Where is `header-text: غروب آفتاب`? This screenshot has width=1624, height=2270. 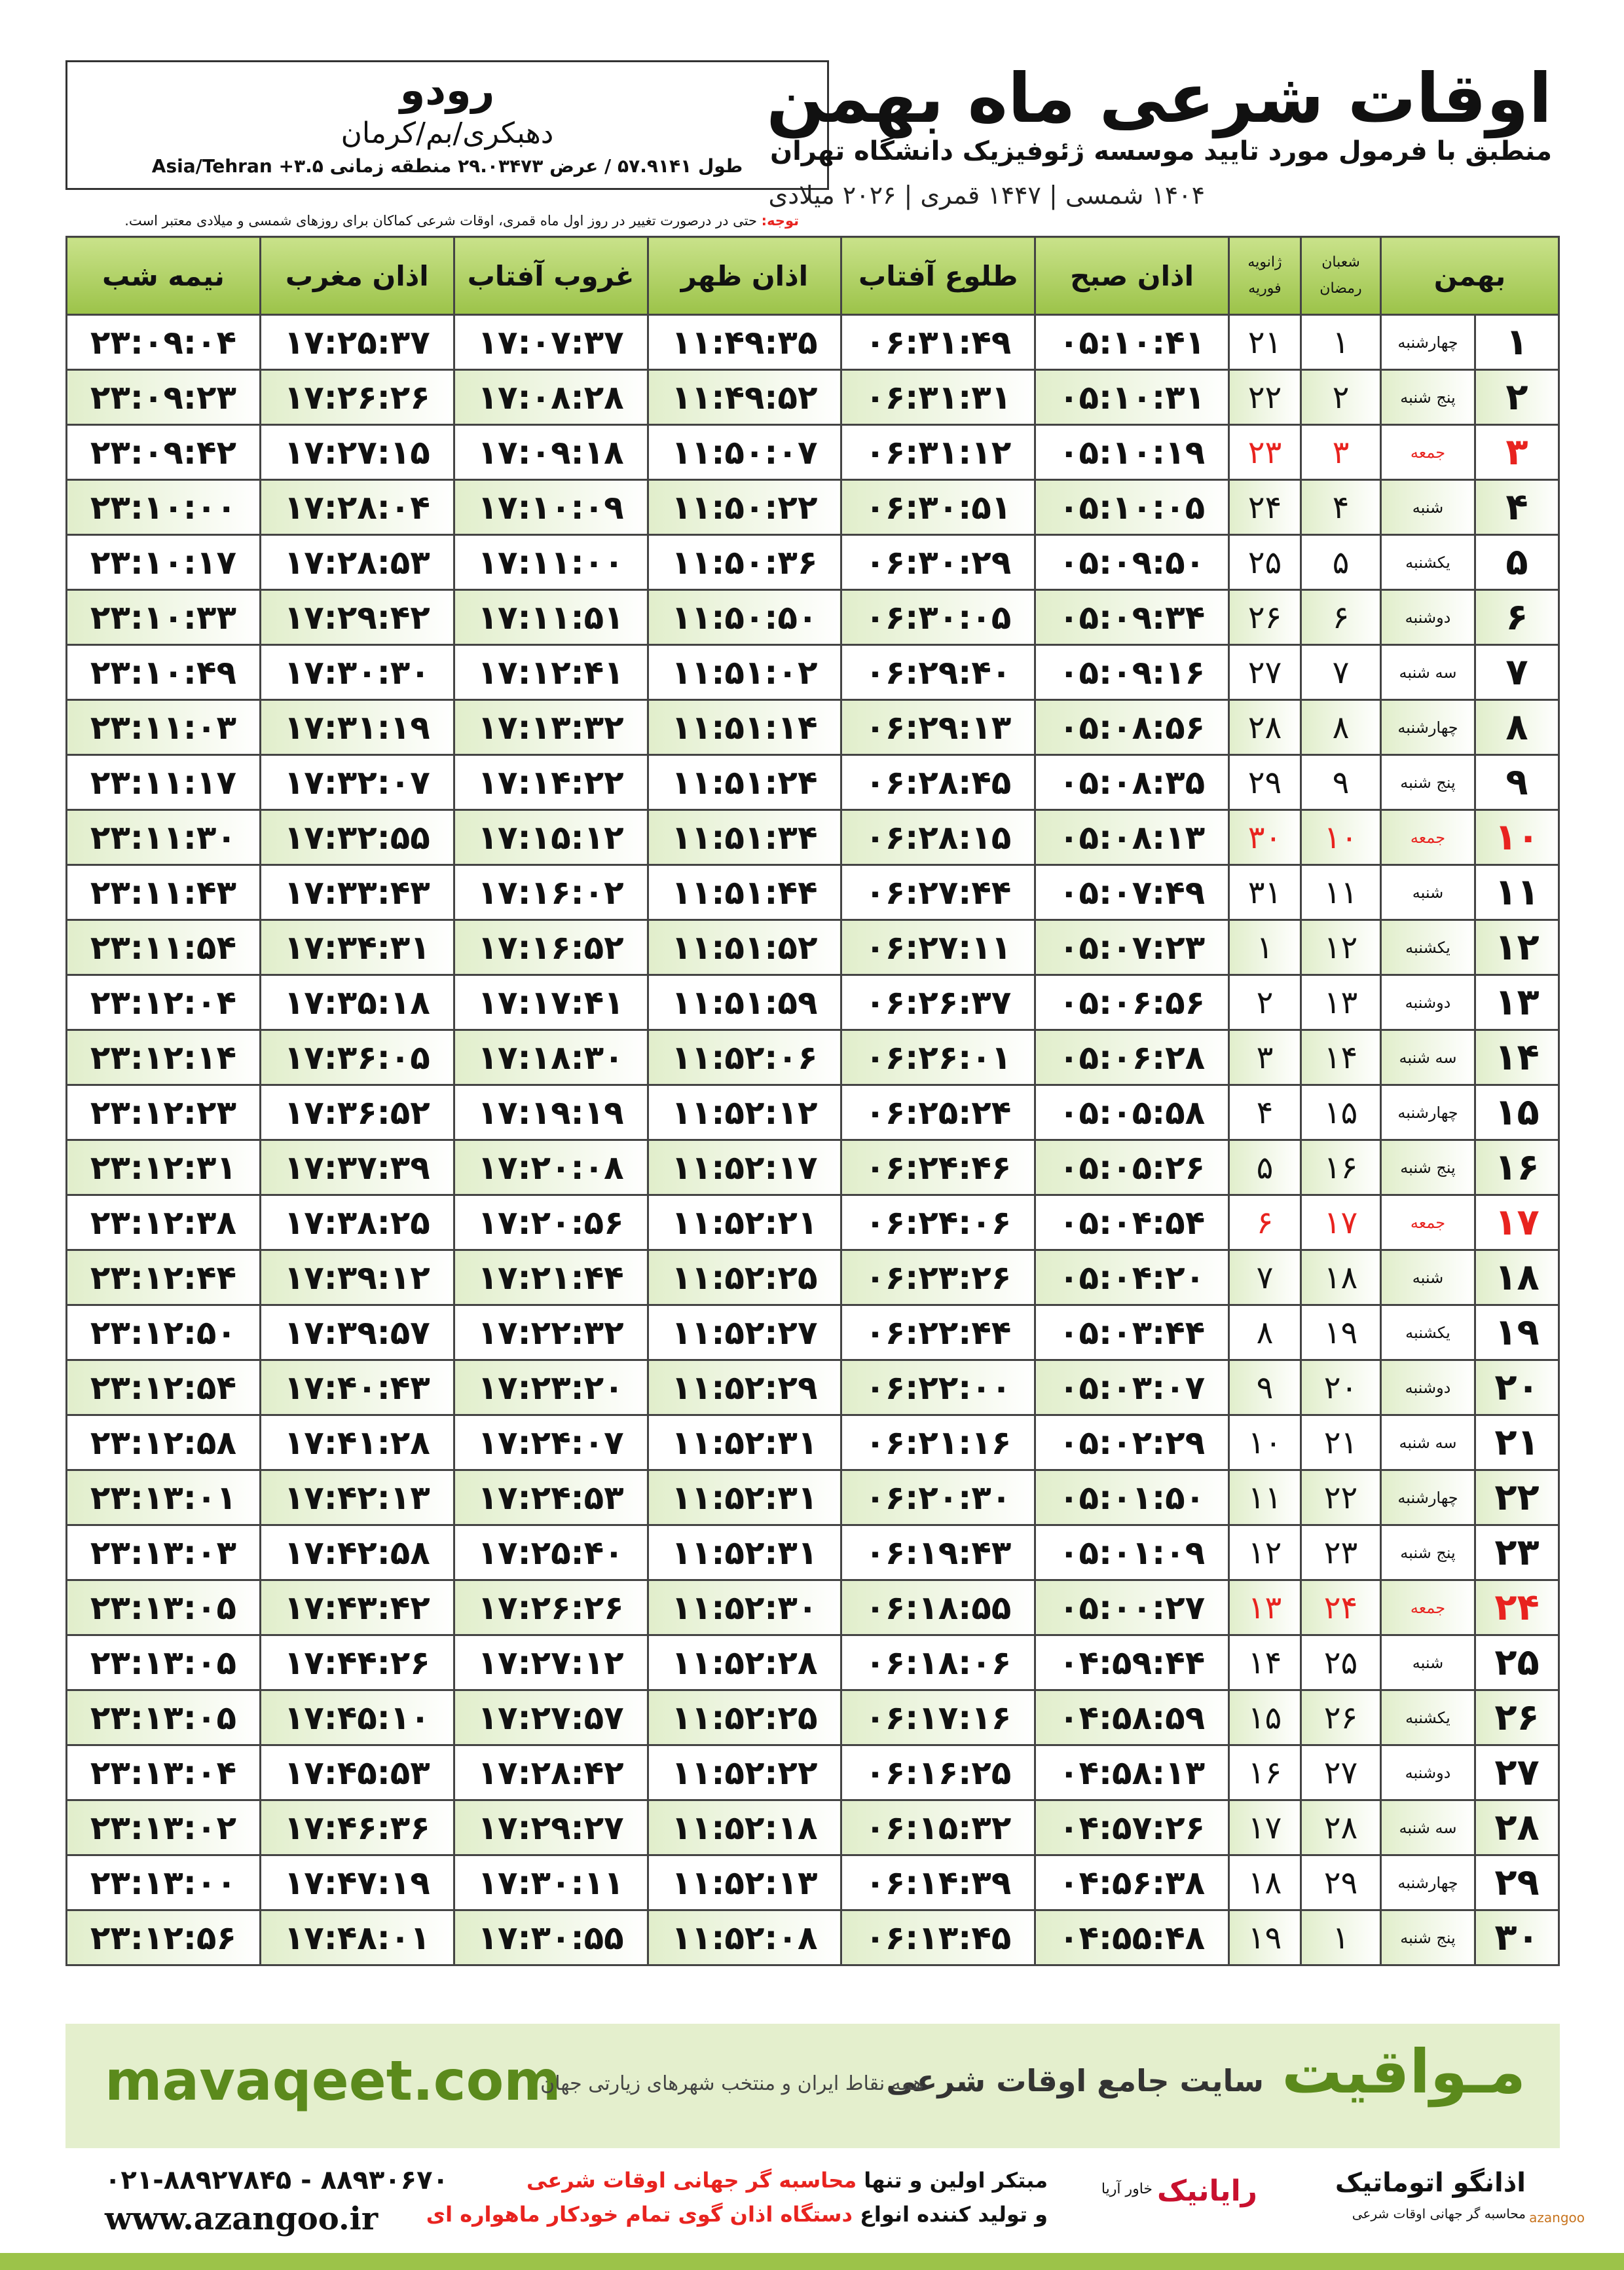 header-text: غروب آفتاب is located at coordinates (551, 275).